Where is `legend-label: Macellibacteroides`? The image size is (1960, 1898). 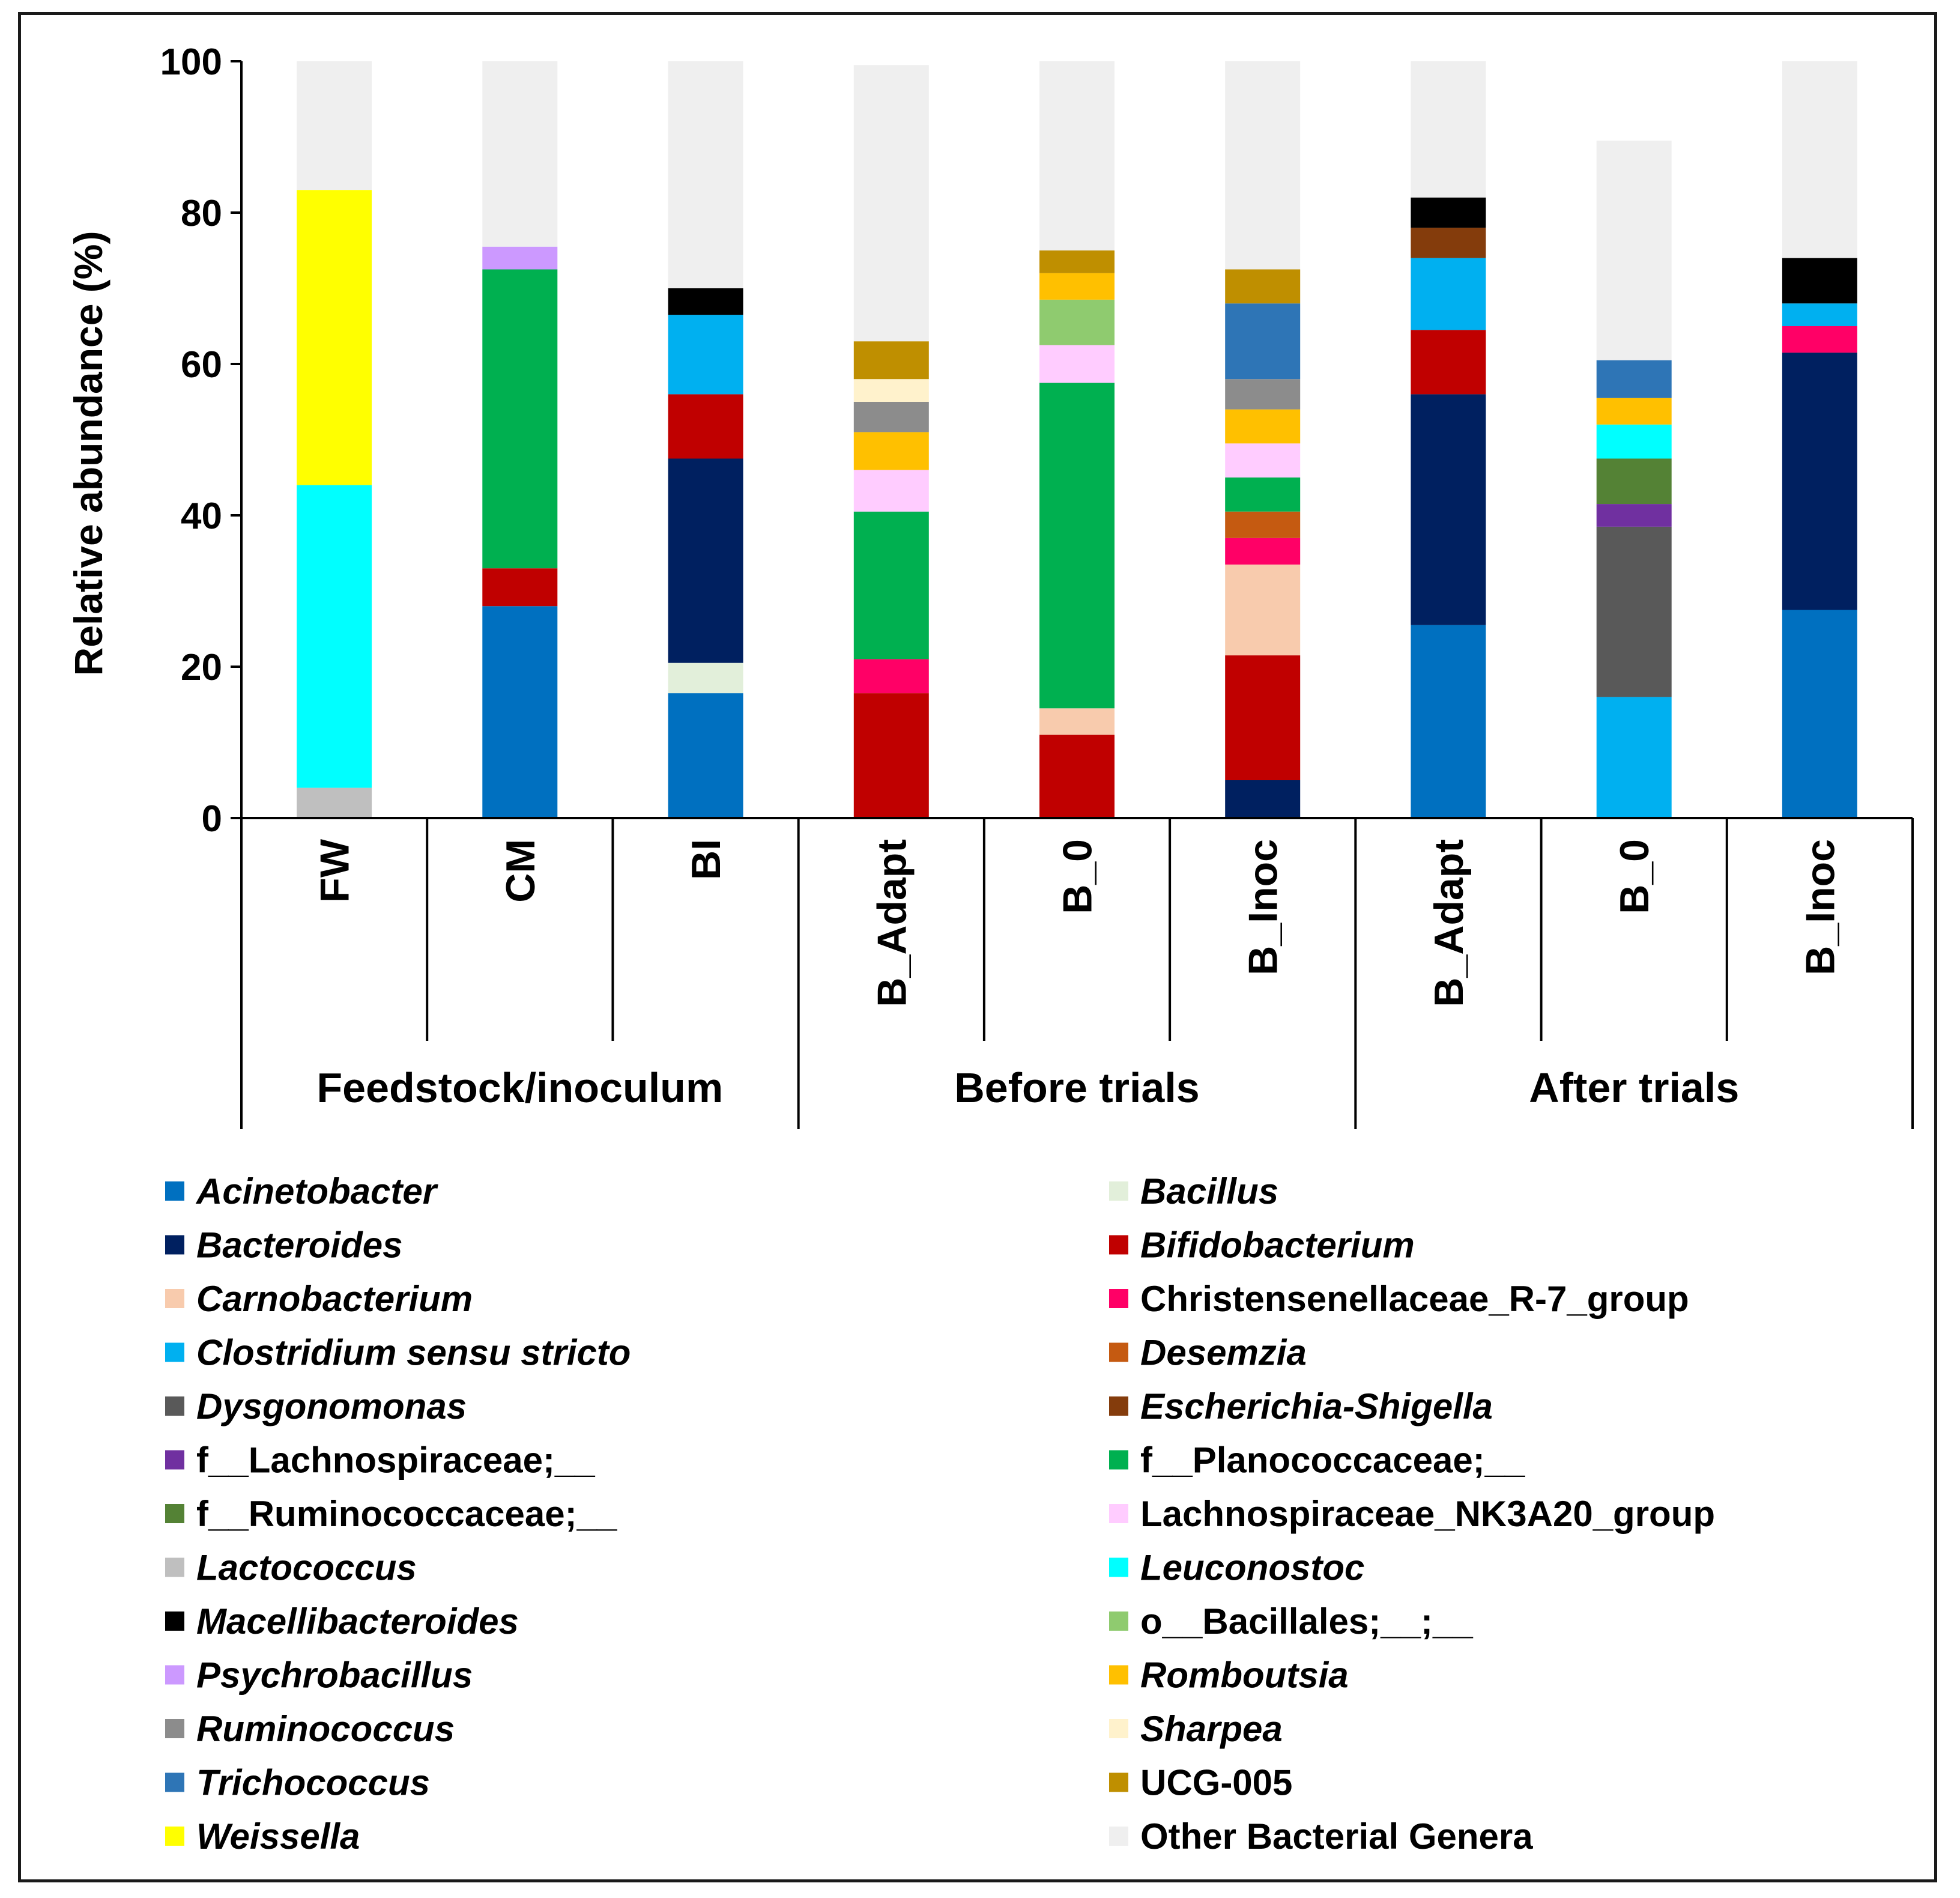 legend-label: Macellibacteroides is located at coordinates (357, 1621).